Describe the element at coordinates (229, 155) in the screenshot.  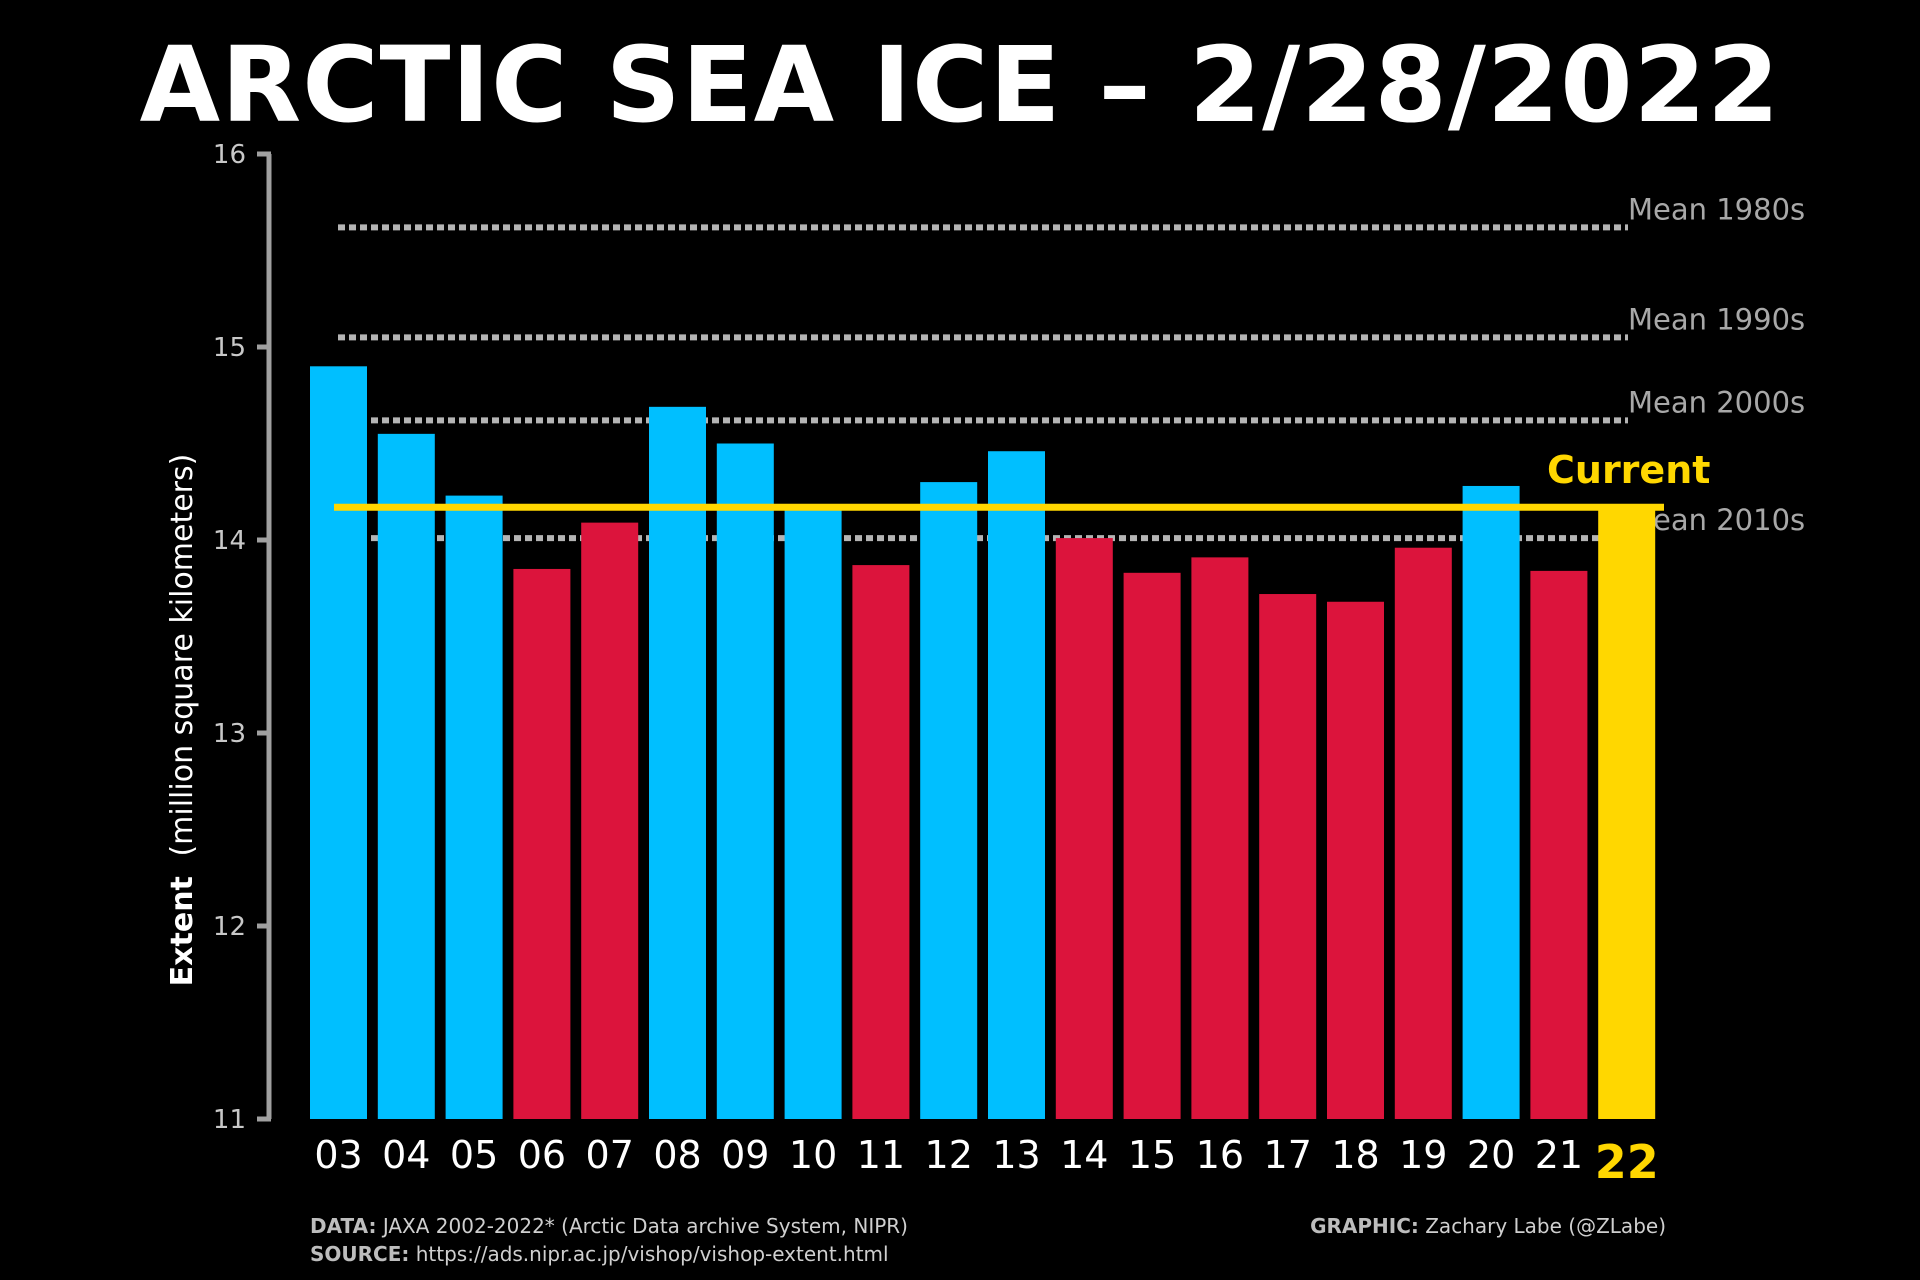
I see `y-tick-label: 16` at that location.